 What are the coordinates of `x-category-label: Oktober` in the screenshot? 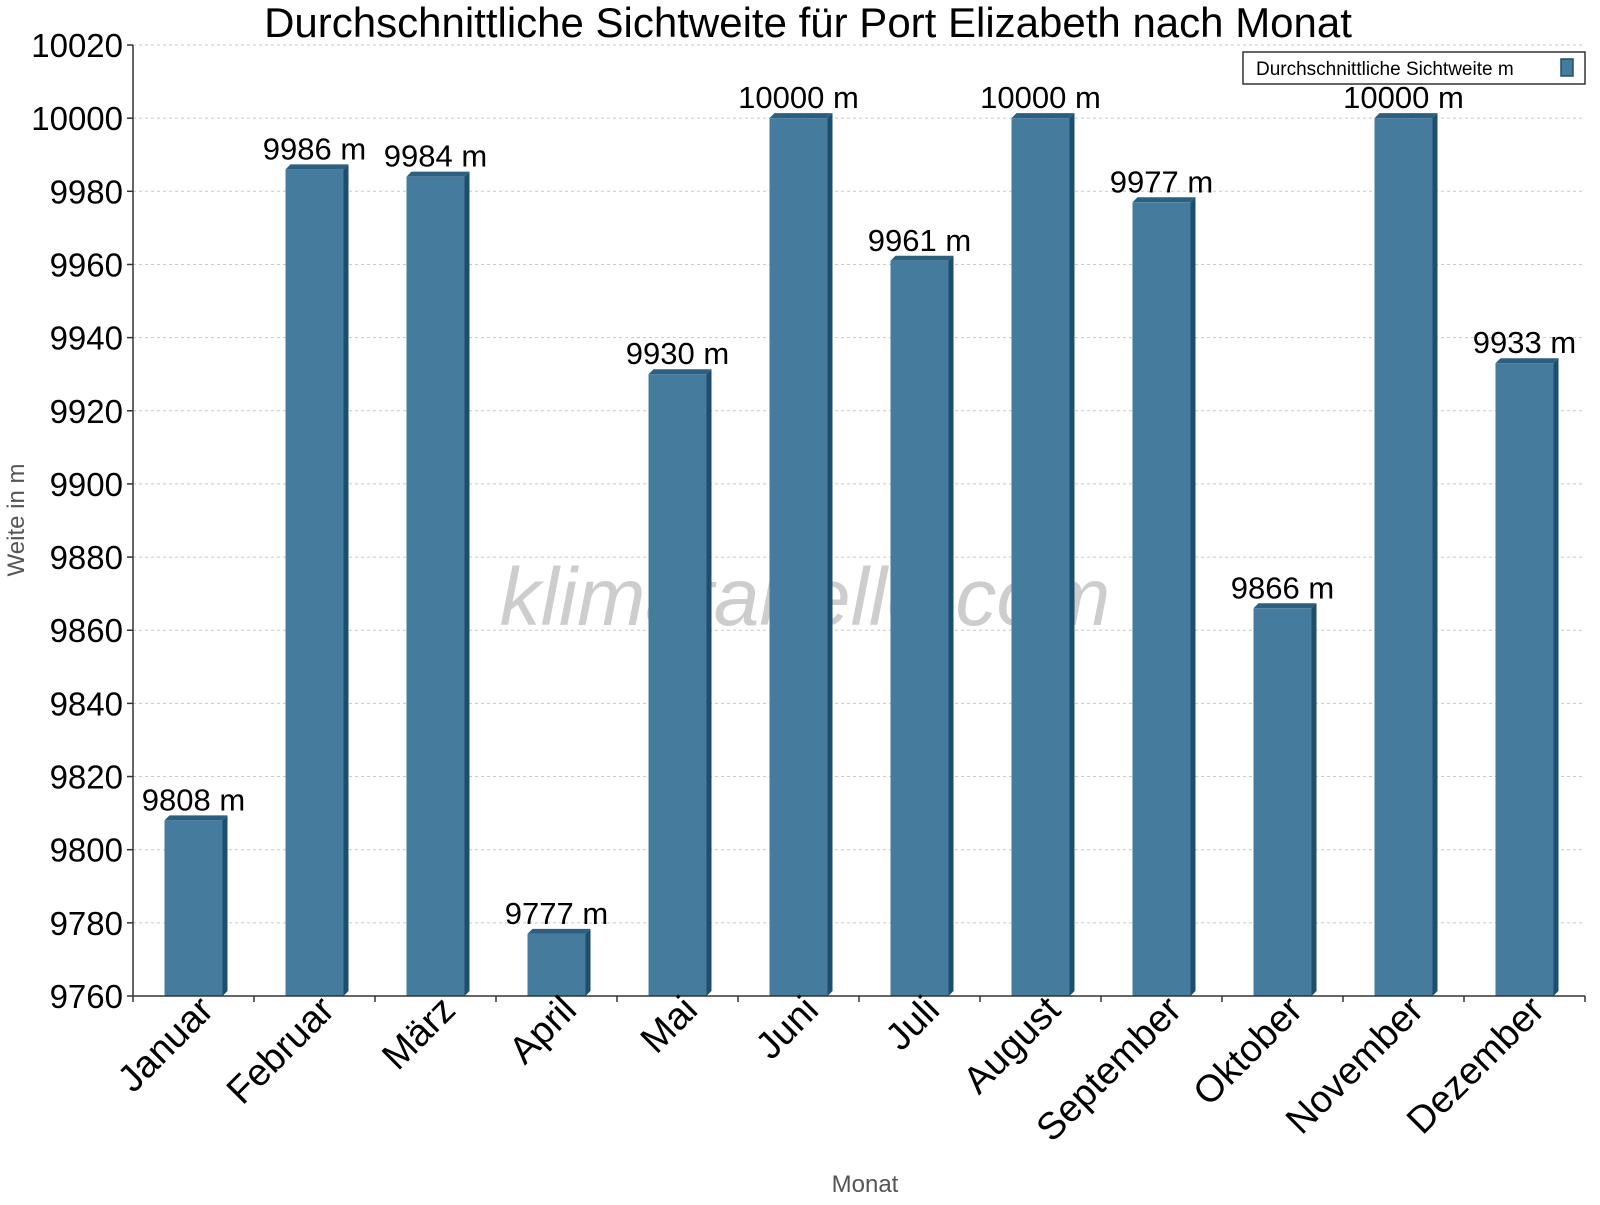 It's located at (1249, 1051).